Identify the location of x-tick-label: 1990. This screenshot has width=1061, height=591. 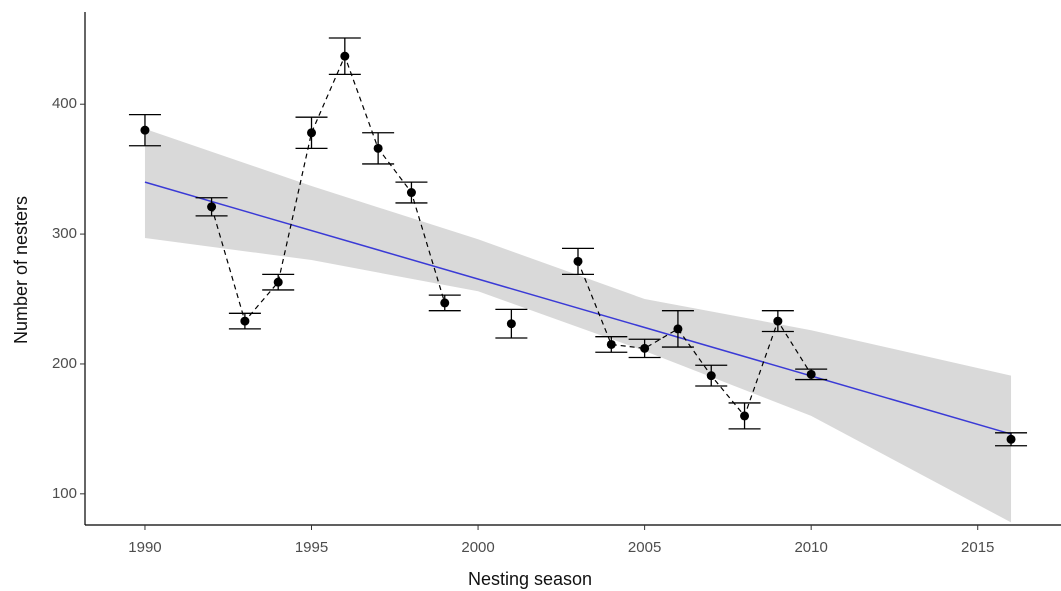
(144, 547).